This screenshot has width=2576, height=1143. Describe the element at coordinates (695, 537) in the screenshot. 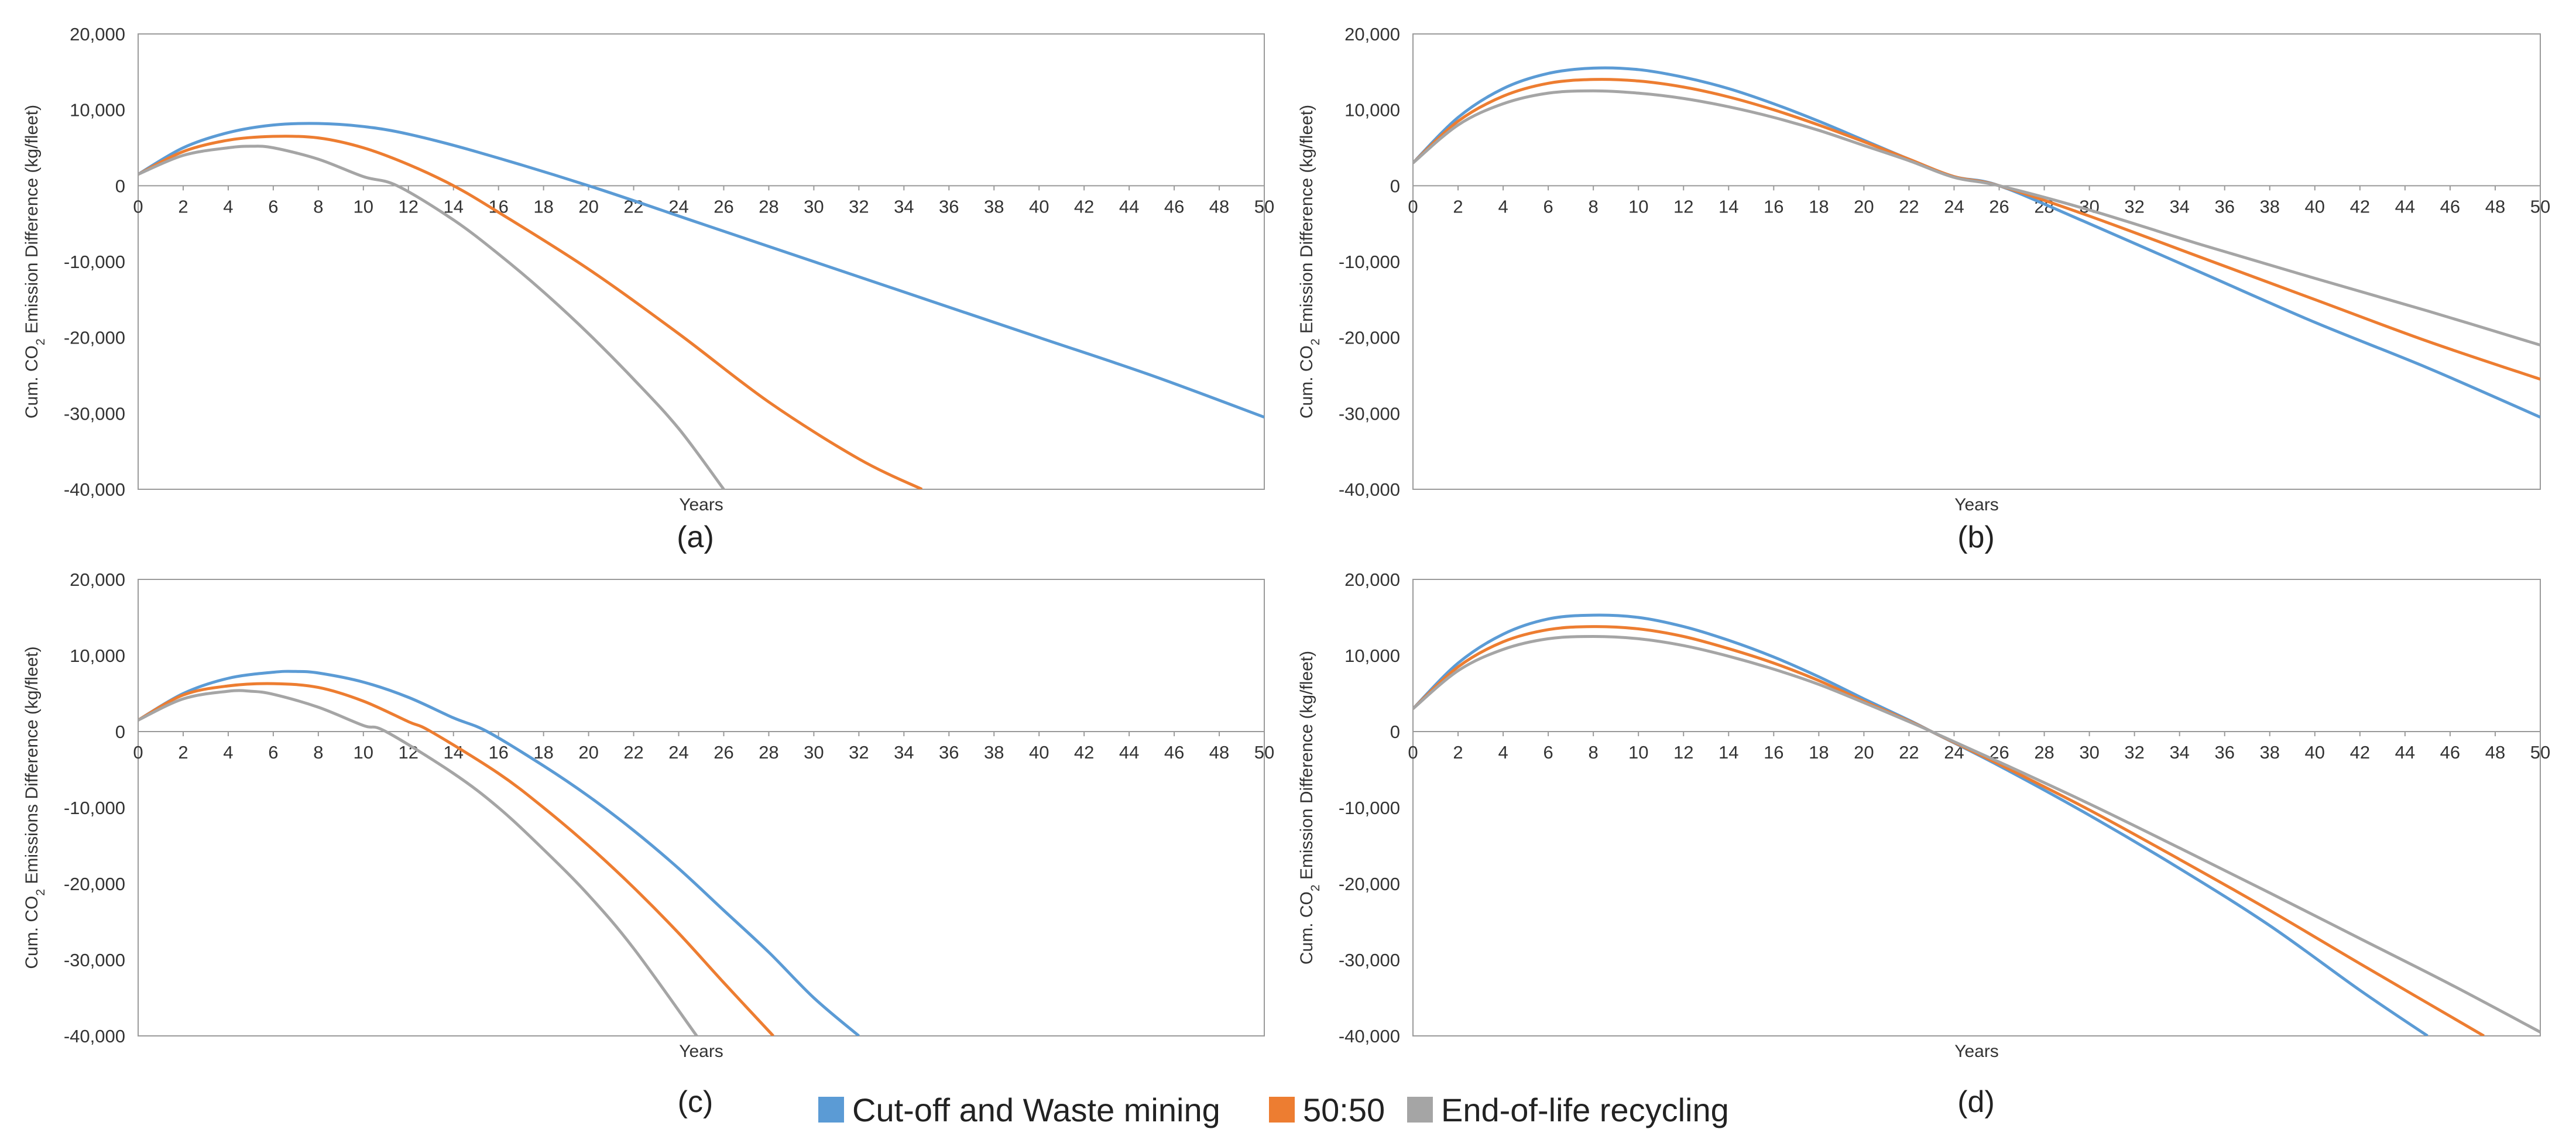

I see `panel-label-a: (a)` at that location.